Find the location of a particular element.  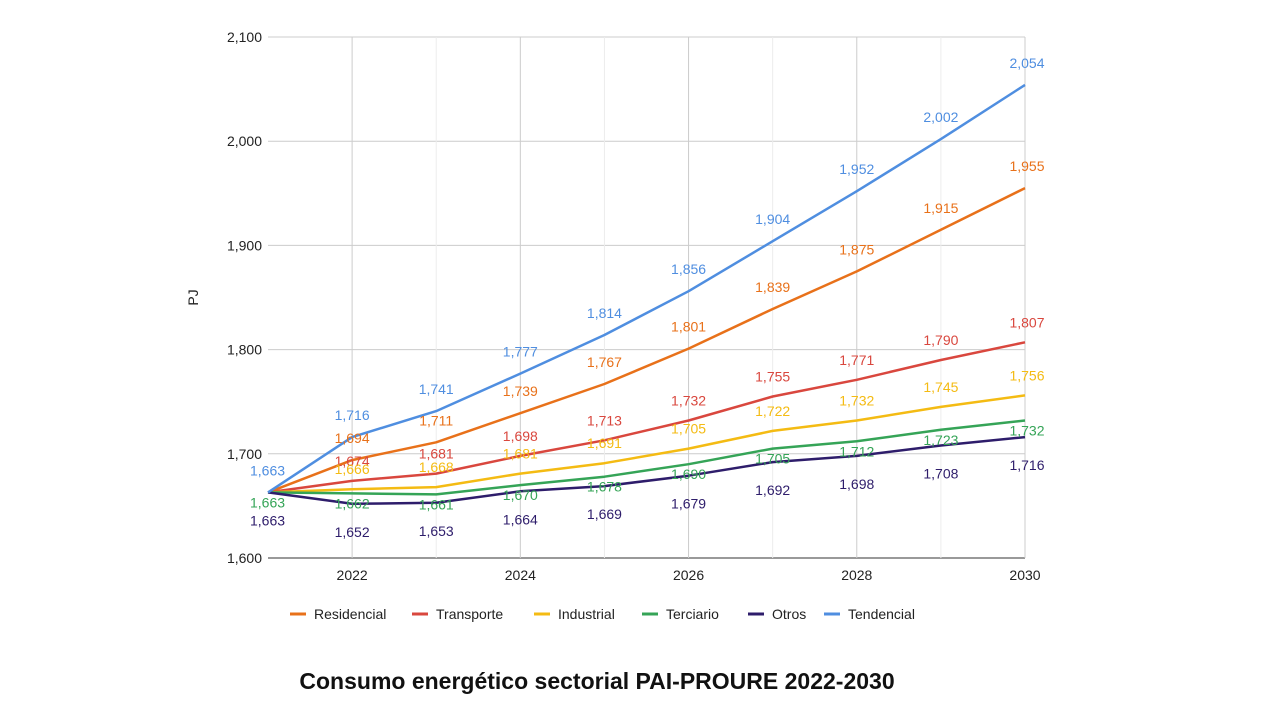

series-line-industrial is located at coordinates (646, 444).